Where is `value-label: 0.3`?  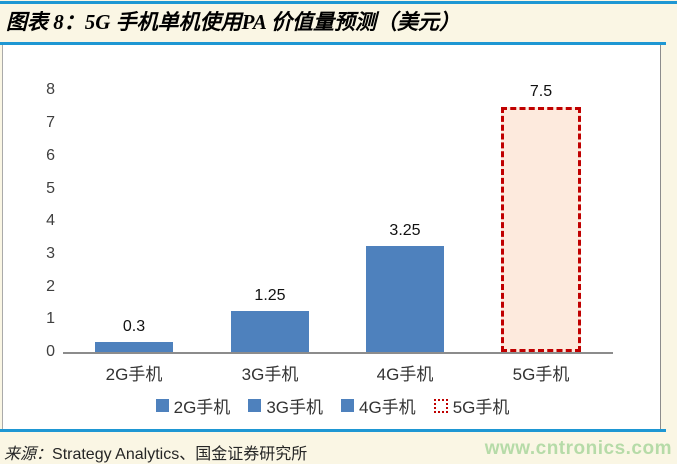 value-label: 0.3 is located at coordinates (134, 326).